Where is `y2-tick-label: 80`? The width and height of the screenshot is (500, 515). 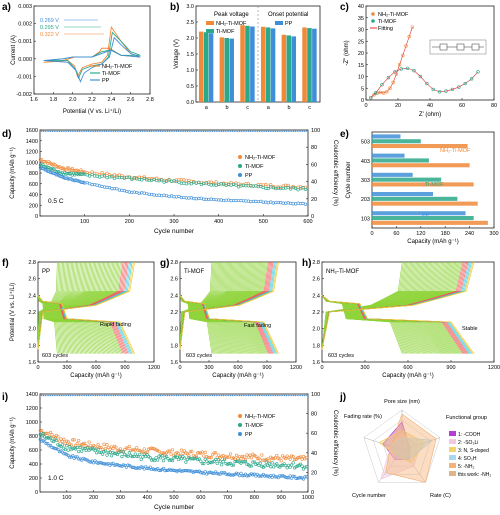
y2-tick-label: 80 is located at coordinates (314, 415).